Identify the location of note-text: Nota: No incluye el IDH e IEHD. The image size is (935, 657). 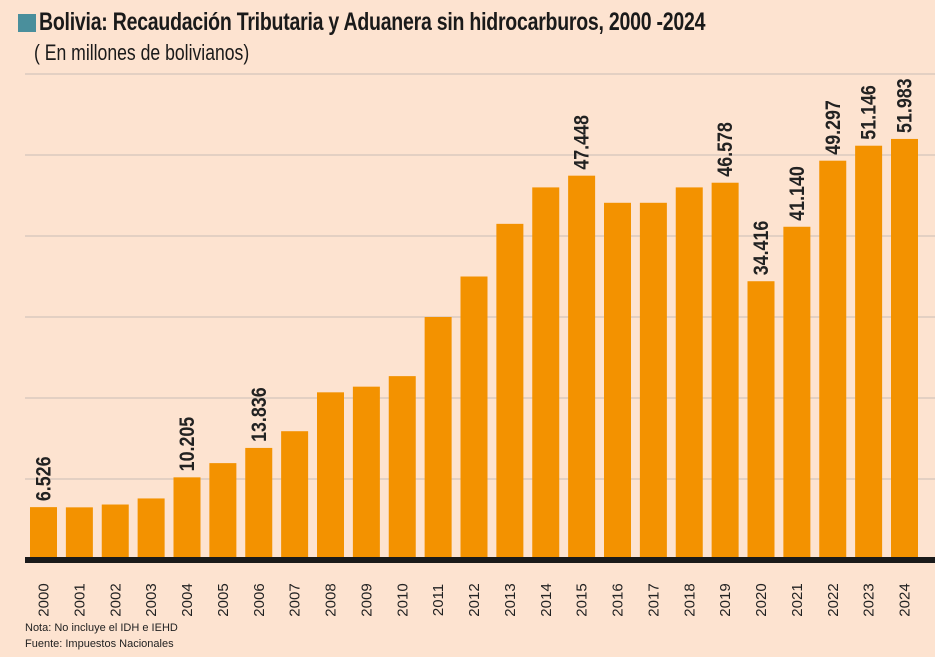
(101, 628).